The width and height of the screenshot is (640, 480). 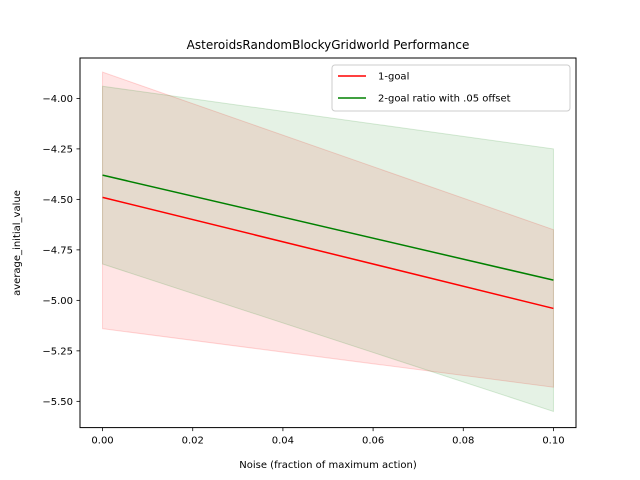 I want to click on y-tick-label: −5.25, so click(x=57, y=351).